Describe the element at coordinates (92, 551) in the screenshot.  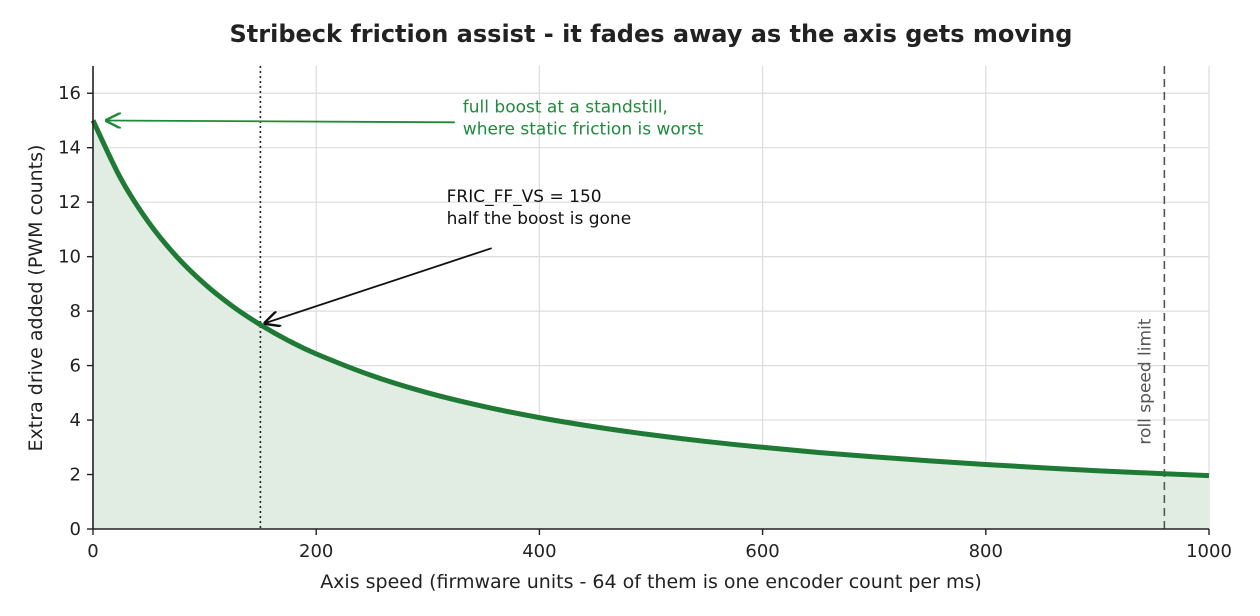
I see `x-tick-label-0: 0` at that location.